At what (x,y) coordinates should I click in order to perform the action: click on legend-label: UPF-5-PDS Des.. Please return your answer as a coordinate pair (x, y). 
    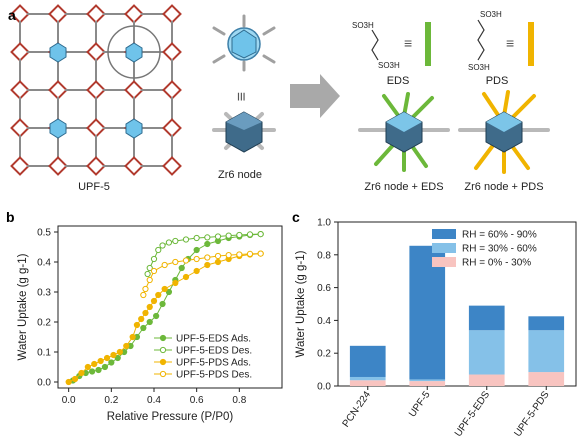
    Looking at the image, I should click on (214, 375).